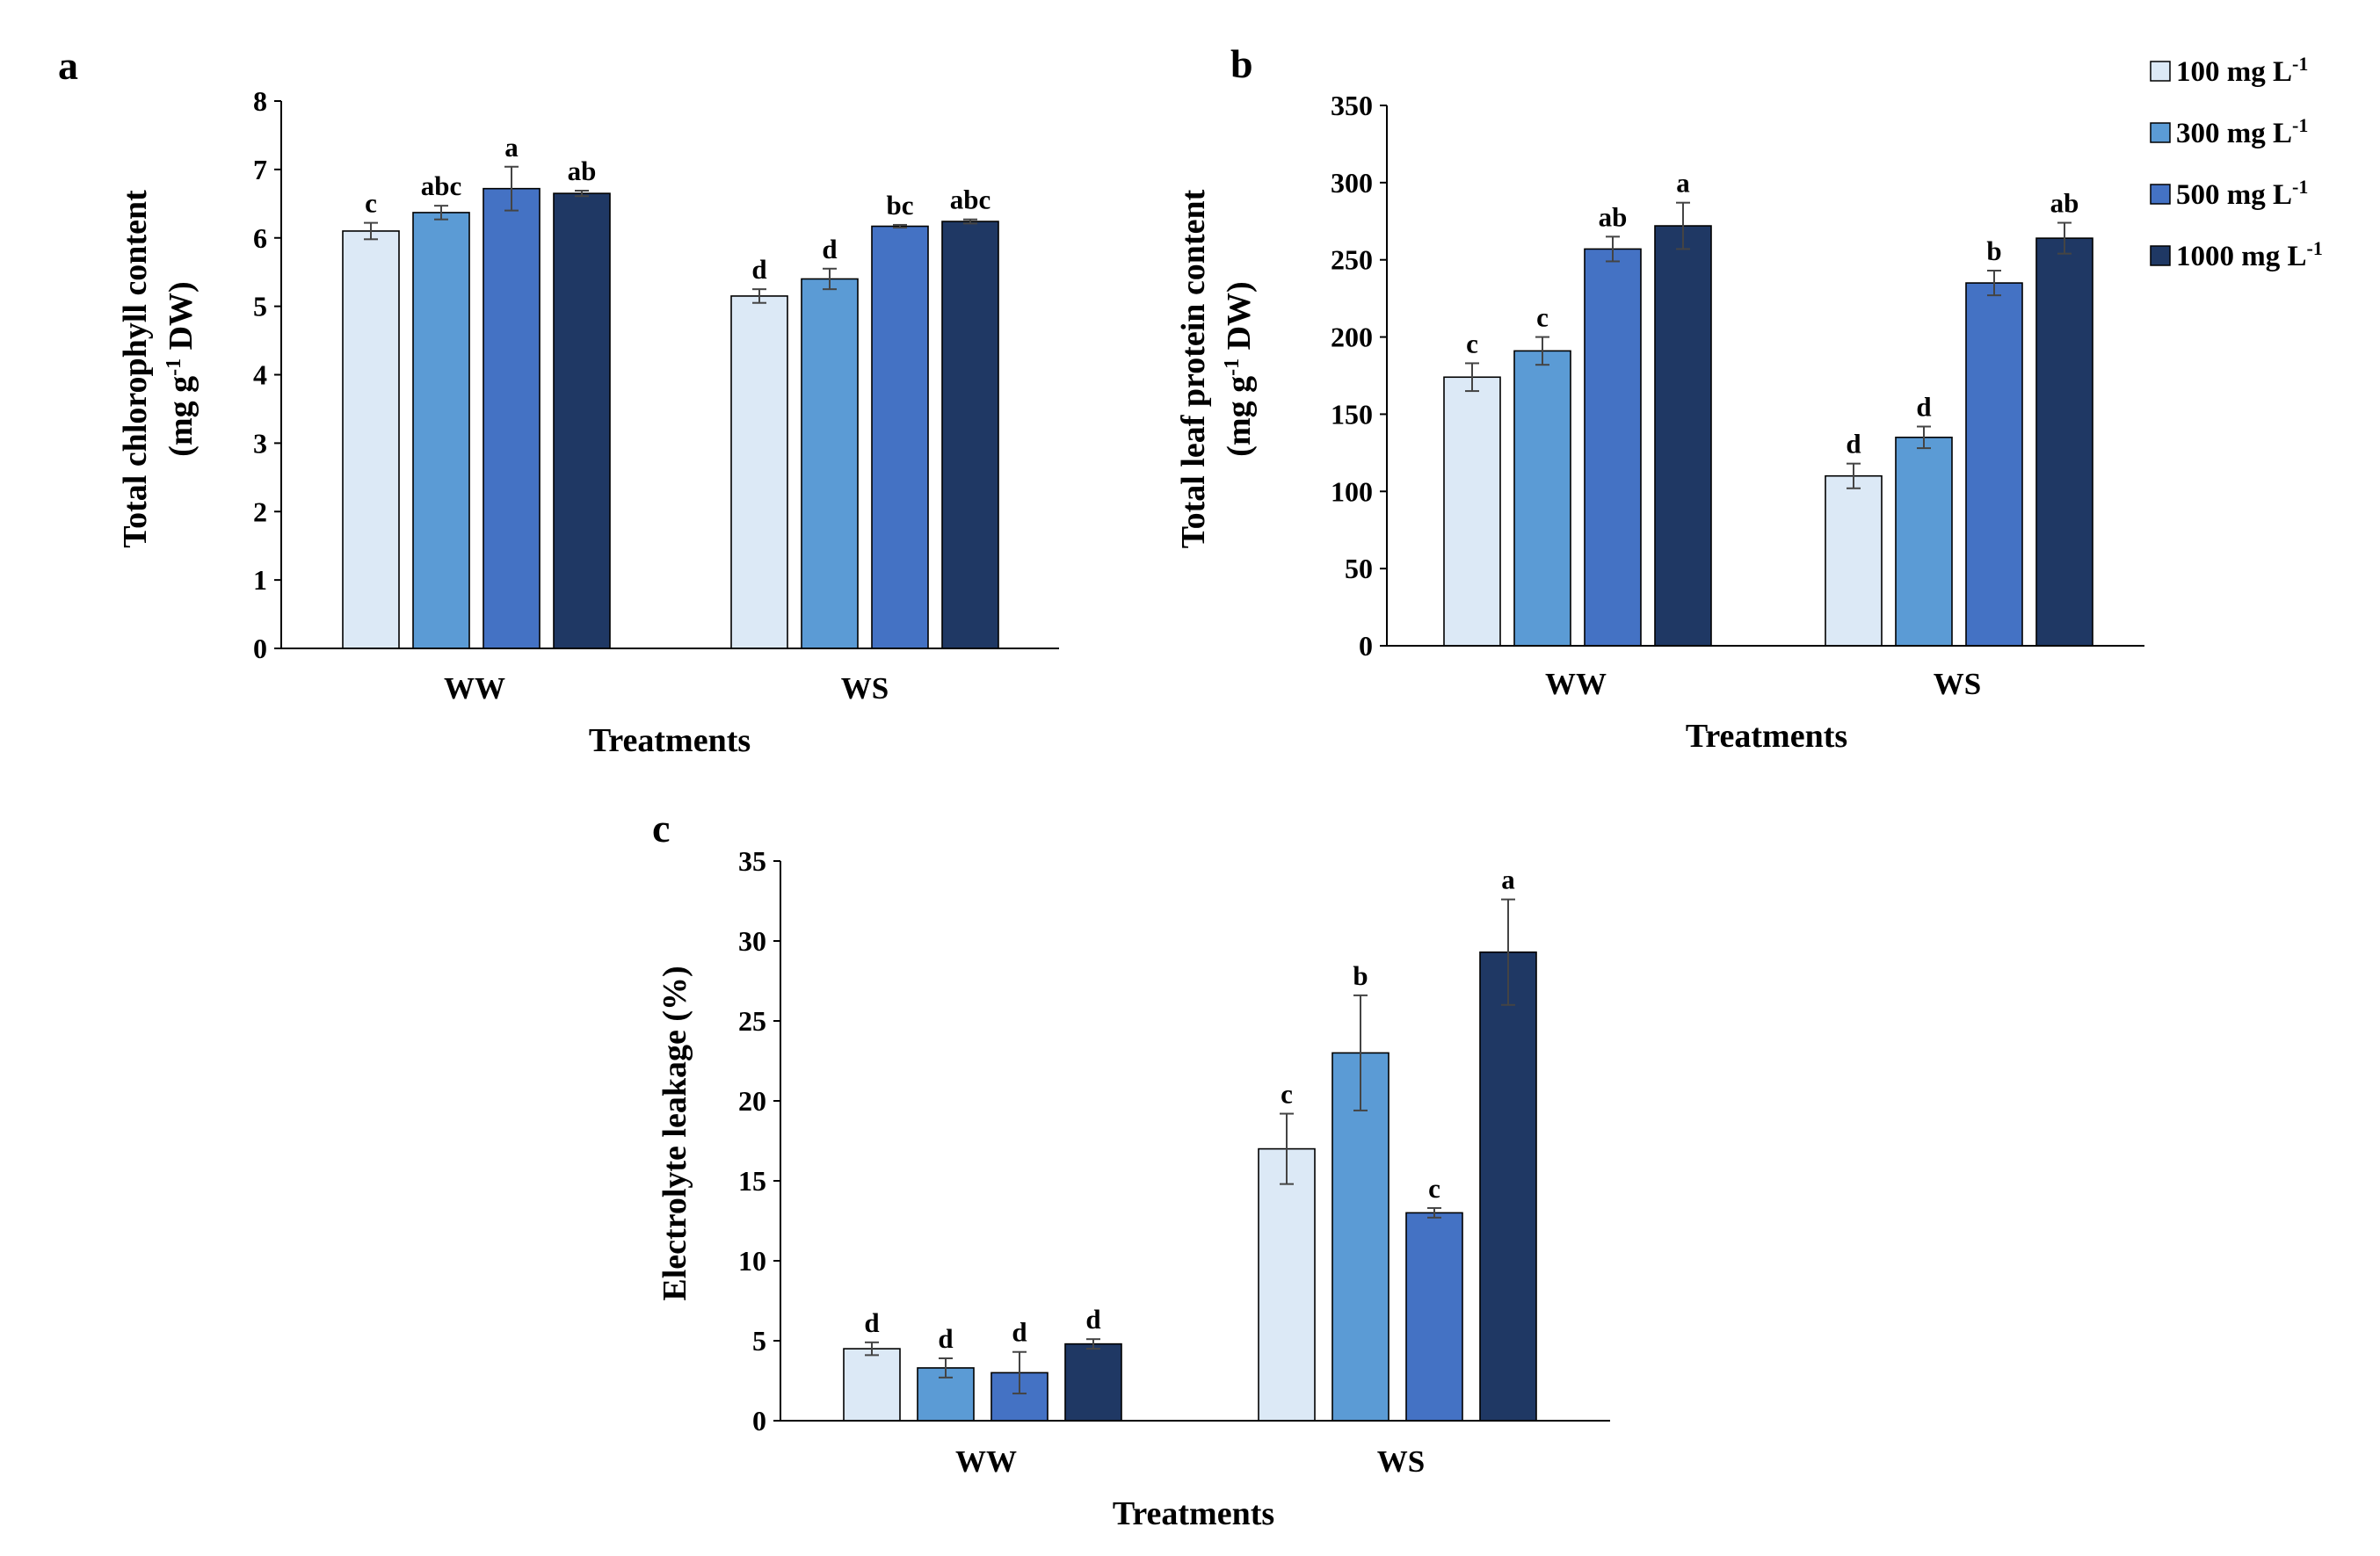 The image size is (2380, 1556). What do you see at coordinates (1352, 105) in the screenshot?
I see `y-tick-label-b: 350` at bounding box center [1352, 105].